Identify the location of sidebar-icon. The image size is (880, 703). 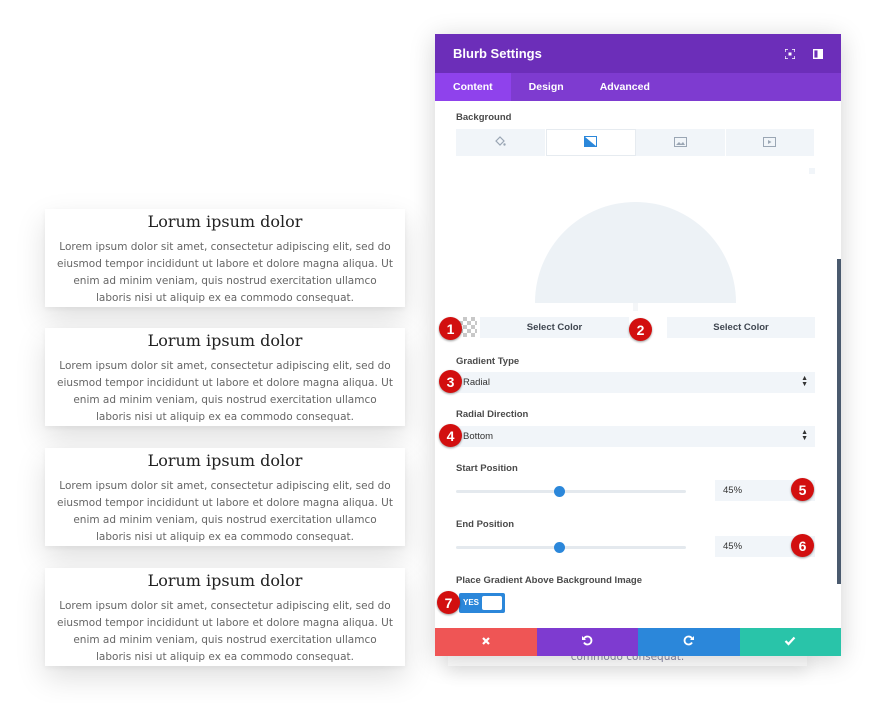
(818, 53).